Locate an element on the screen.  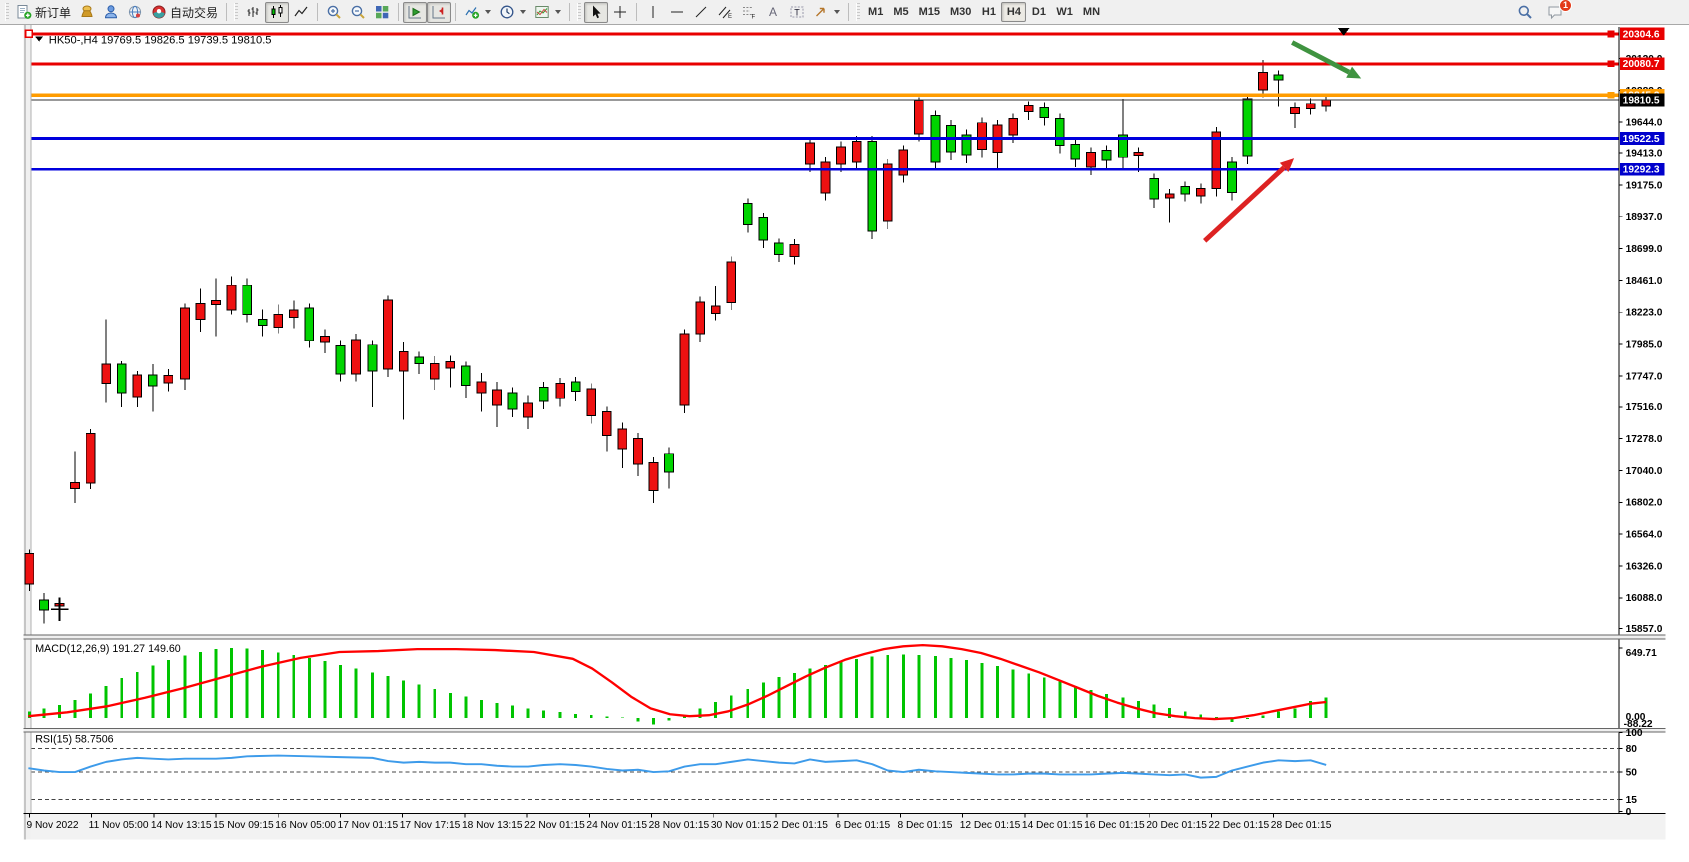
line-anchor-marker is located at coordinates (1343, 31).